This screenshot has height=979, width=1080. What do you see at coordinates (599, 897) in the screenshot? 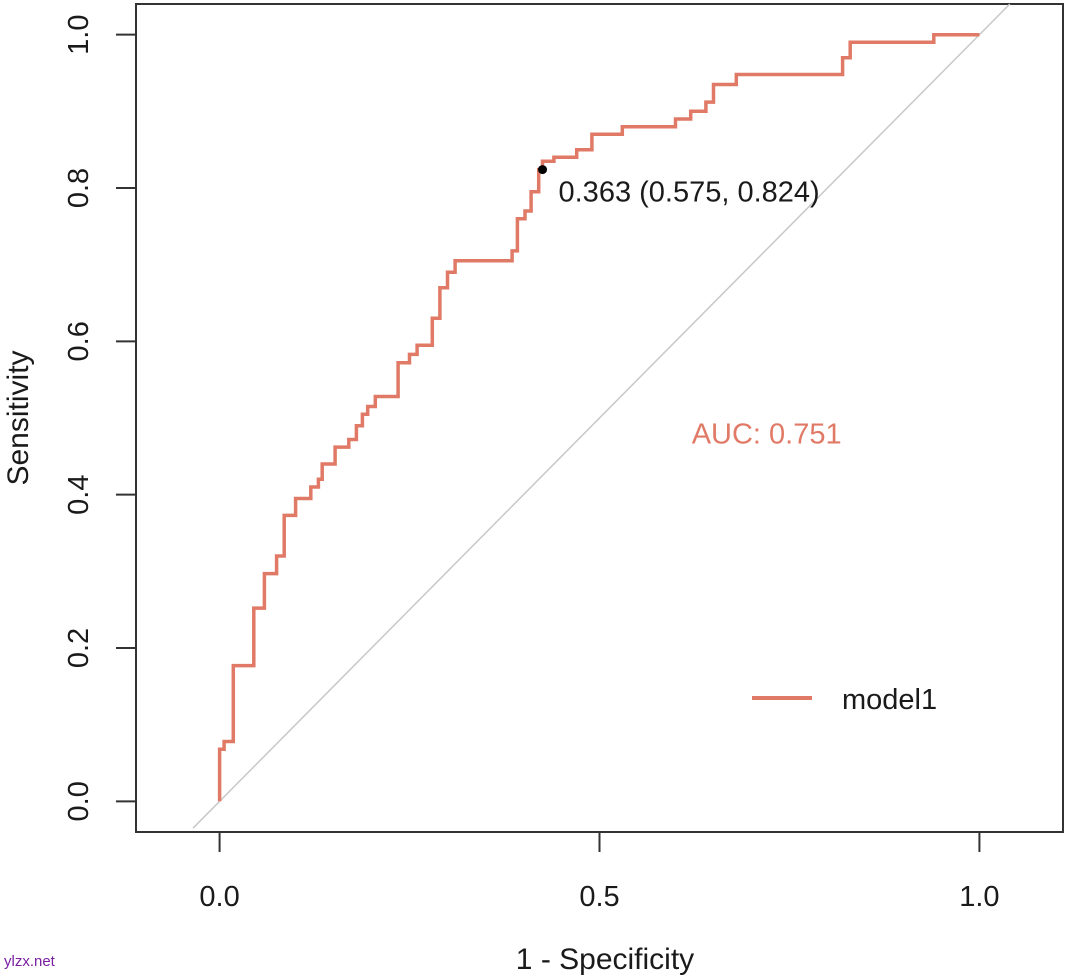
I see `x-tick-label: 0.5` at bounding box center [599, 897].